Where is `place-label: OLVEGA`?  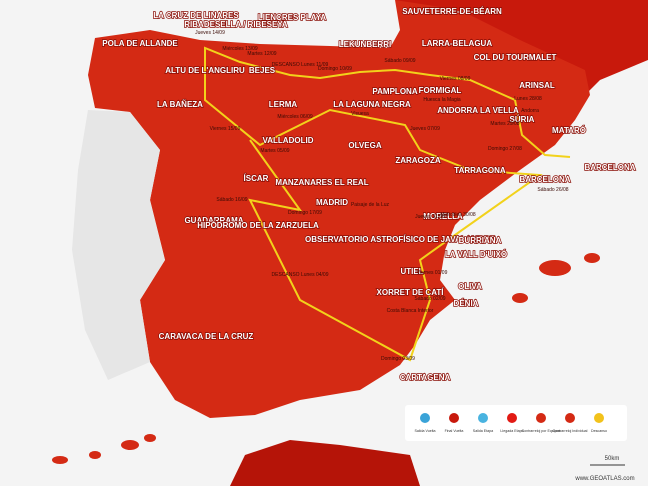
place-label: OLVEGA is located at coordinates (364, 145).